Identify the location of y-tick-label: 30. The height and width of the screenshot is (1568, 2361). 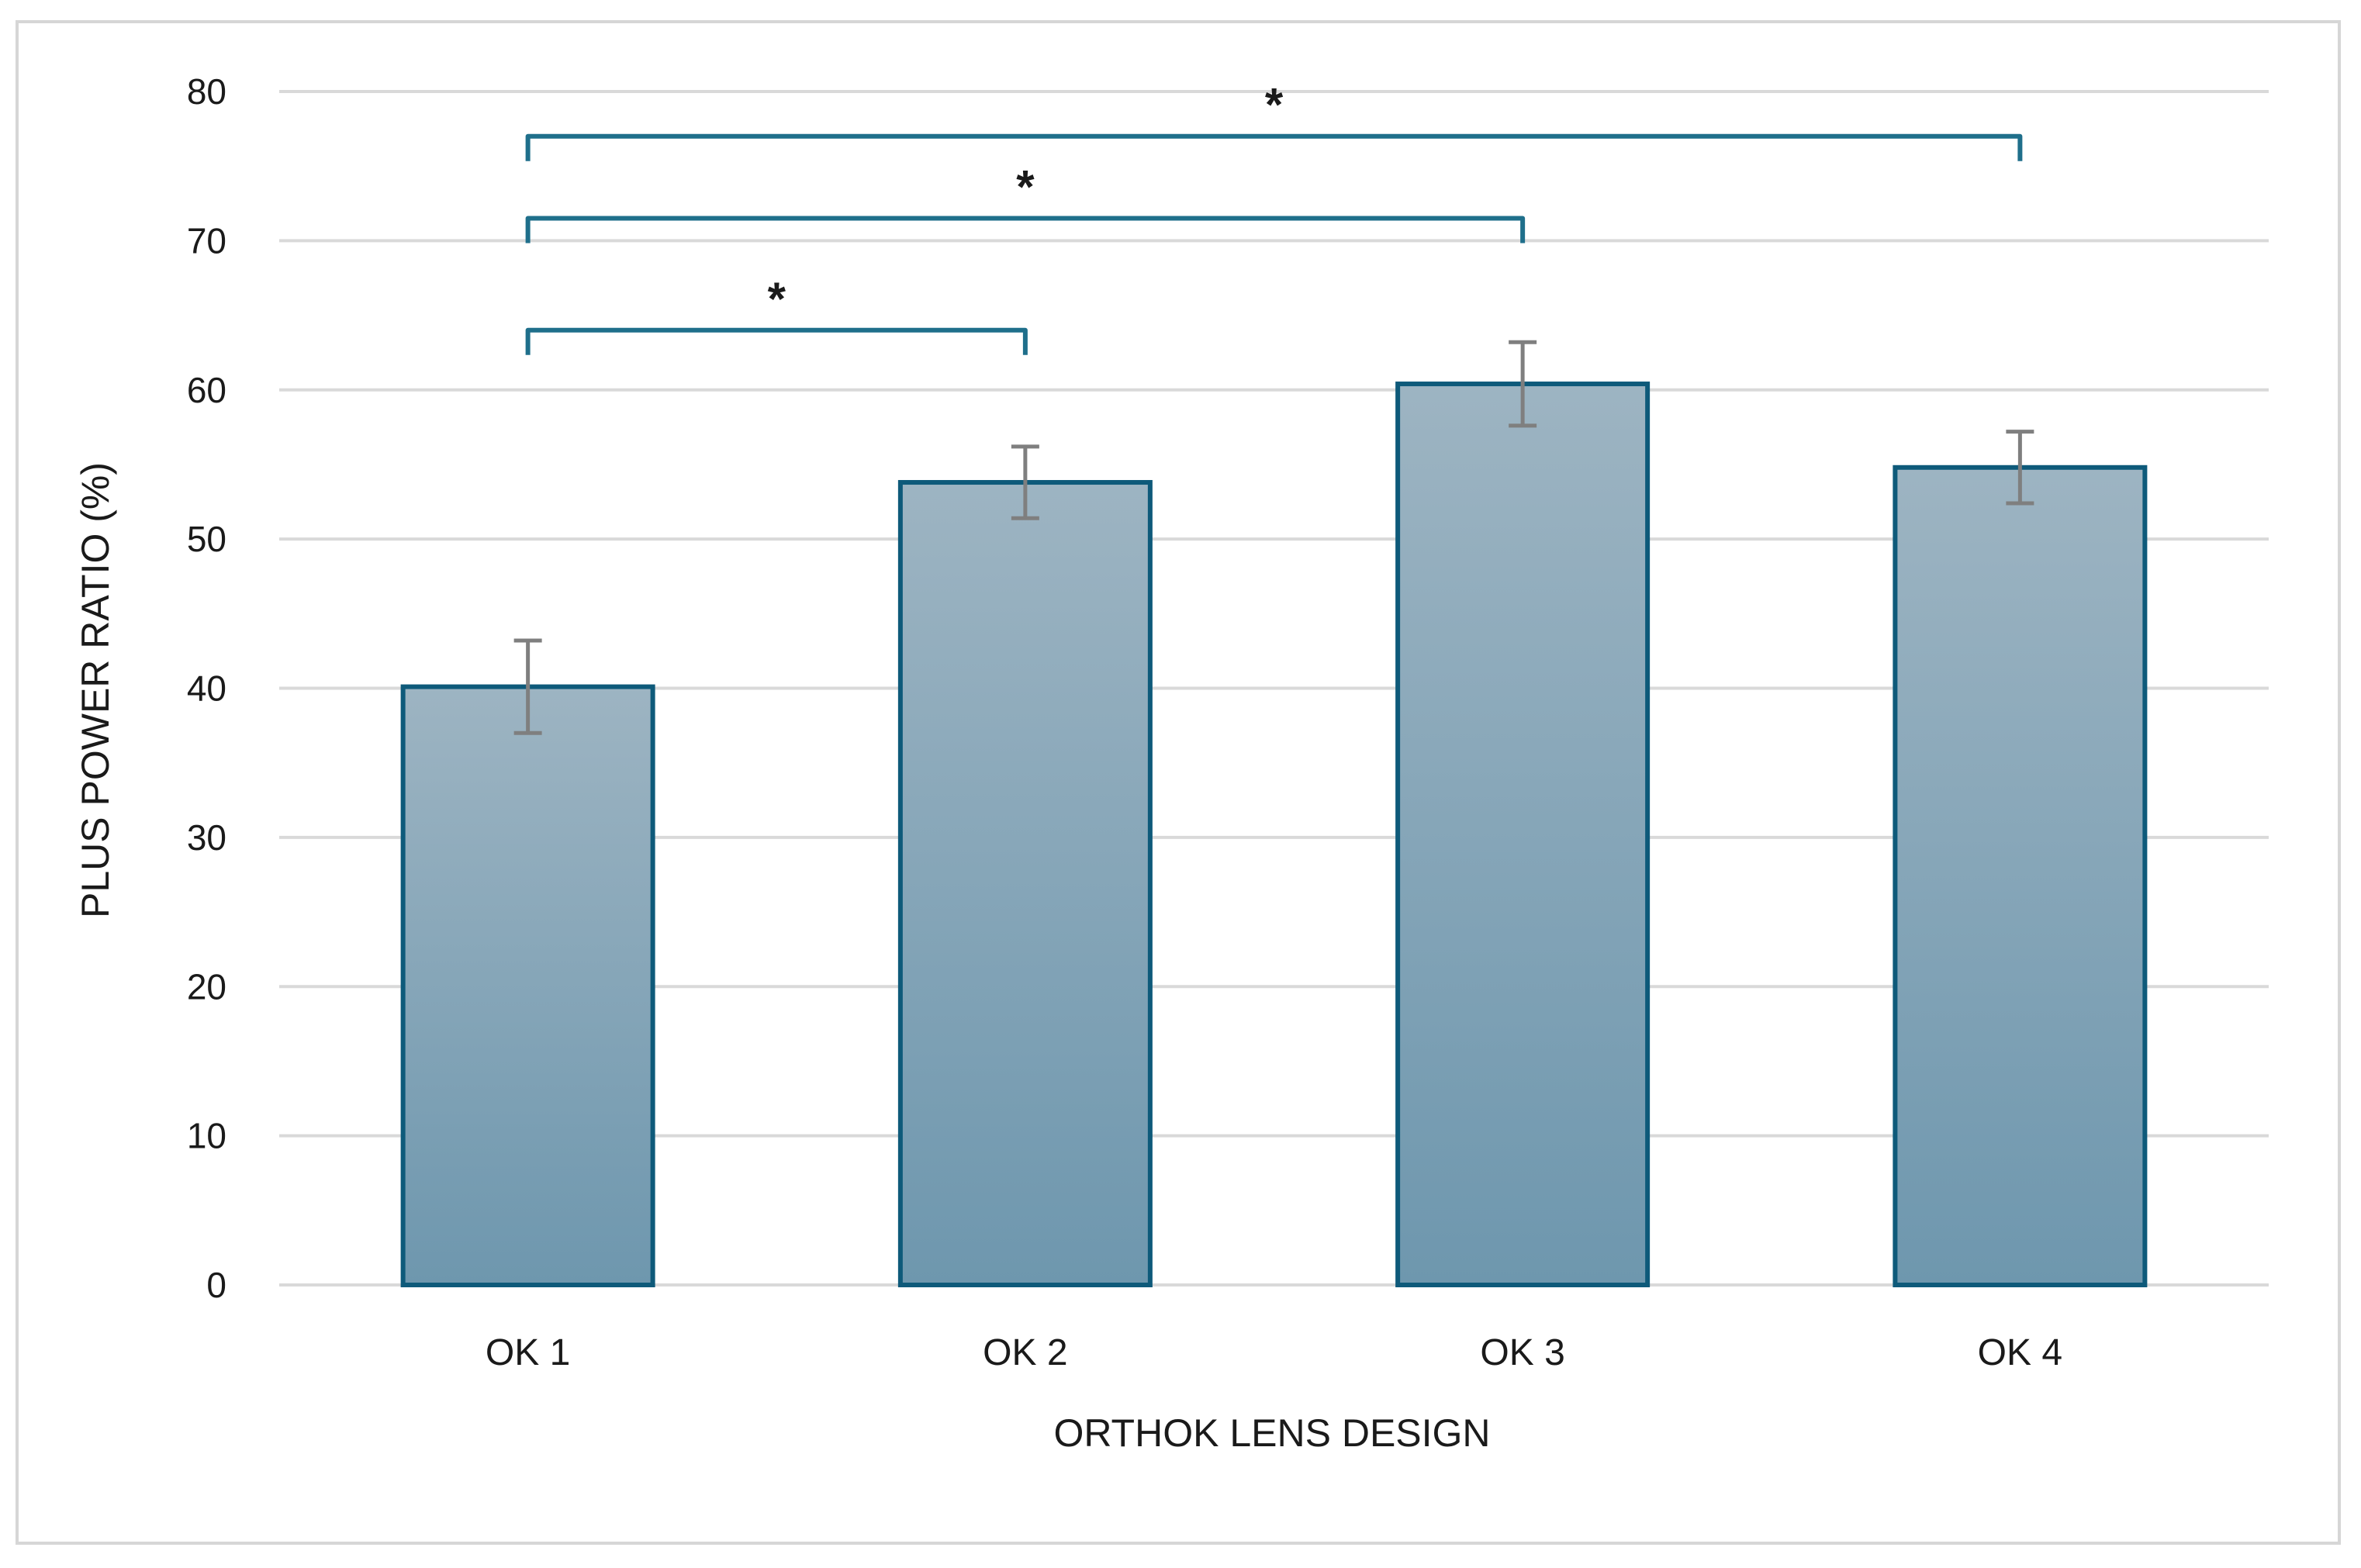
(206, 837).